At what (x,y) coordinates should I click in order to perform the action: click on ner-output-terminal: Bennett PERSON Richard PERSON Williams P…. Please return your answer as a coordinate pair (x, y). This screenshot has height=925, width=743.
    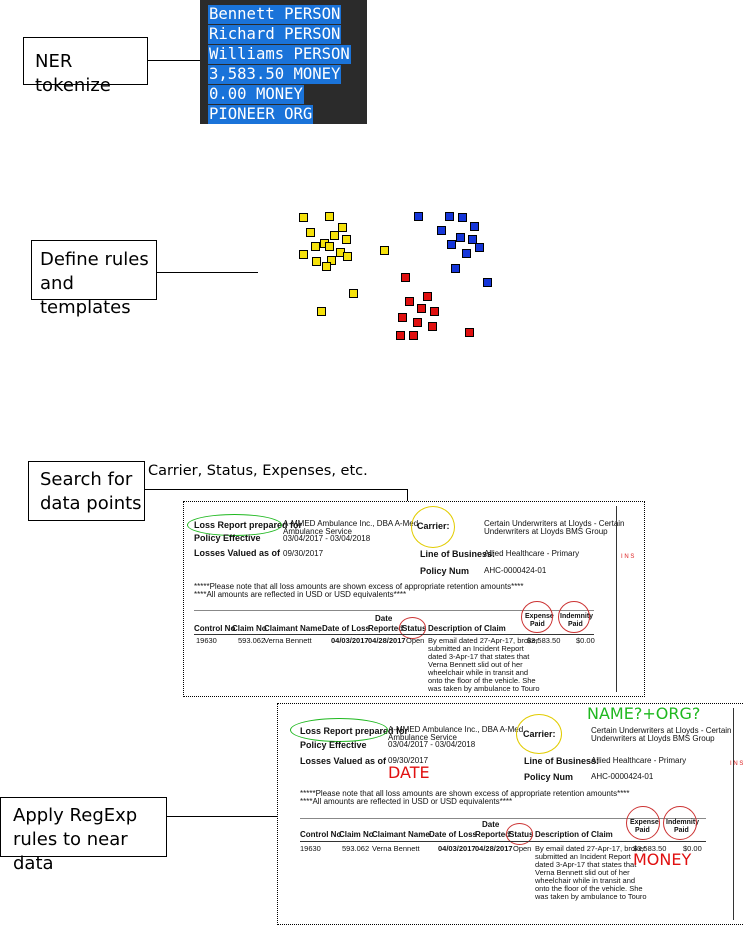
    Looking at the image, I should click on (283, 62).